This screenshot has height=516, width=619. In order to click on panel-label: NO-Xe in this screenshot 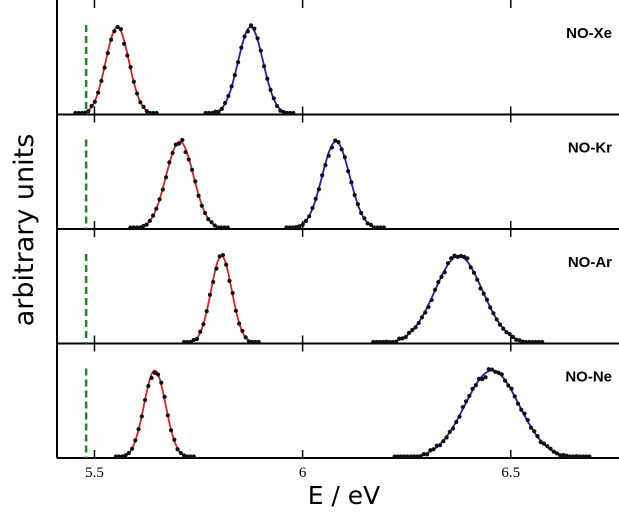, I will do `click(589, 33)`.